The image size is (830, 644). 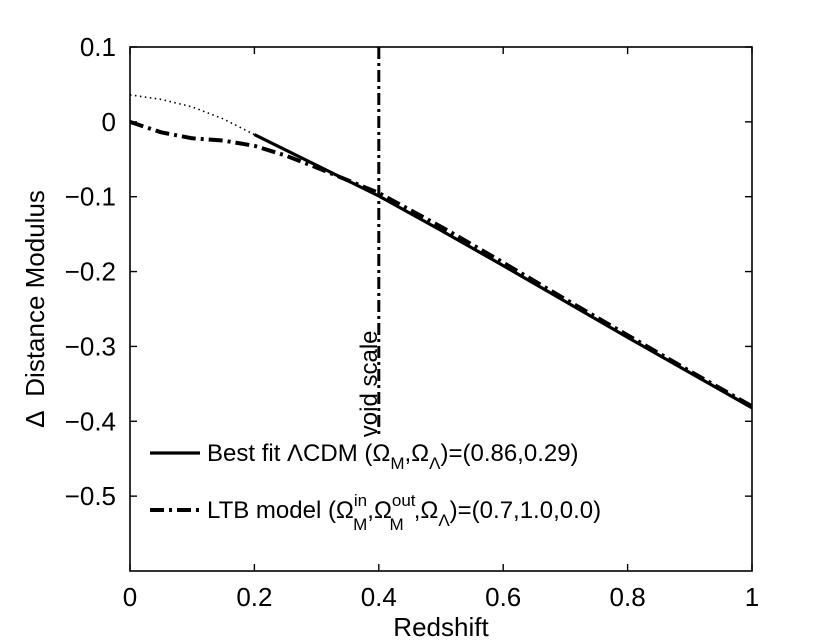 I want to click on x-tick-label: 0.6, so click(x=503, y=597).